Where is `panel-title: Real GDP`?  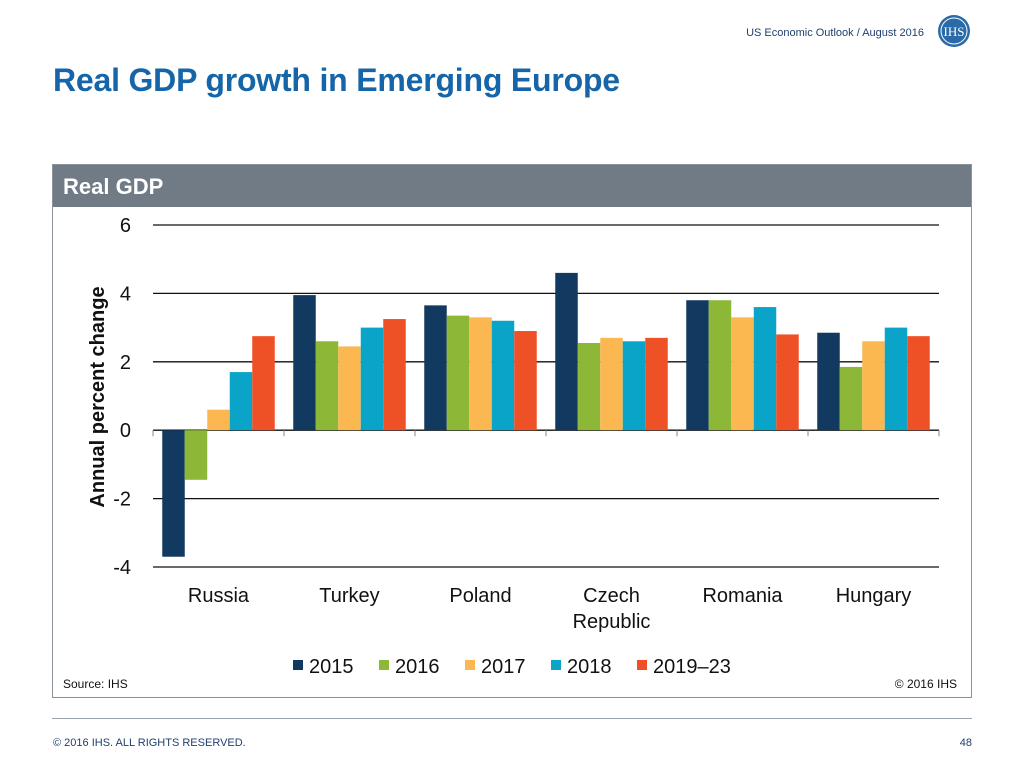 panel-title: Real GDP is located at coordinates (113, 186).